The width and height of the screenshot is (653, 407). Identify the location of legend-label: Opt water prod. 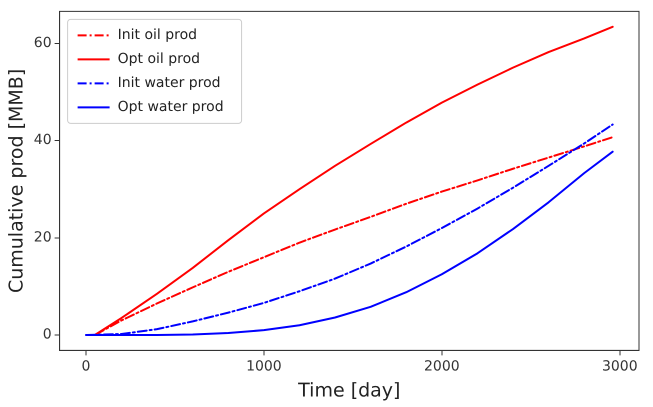
(171, 107).